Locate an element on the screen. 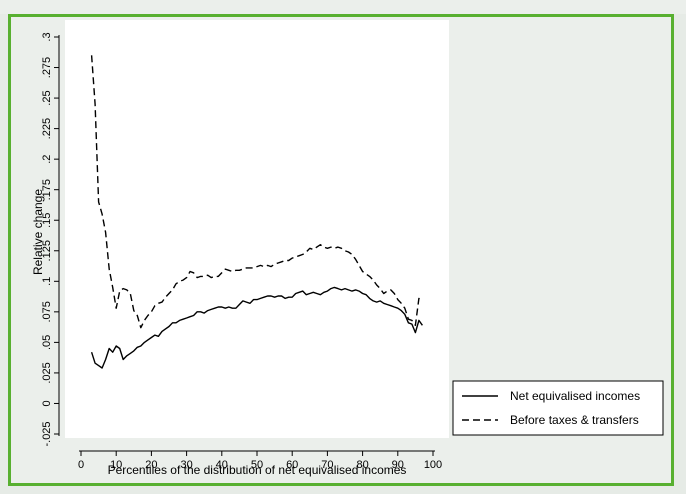 This screenshot has width=686, height=494. legend-label-net: Net equivalised incomes is located at coordinates (575, 396).